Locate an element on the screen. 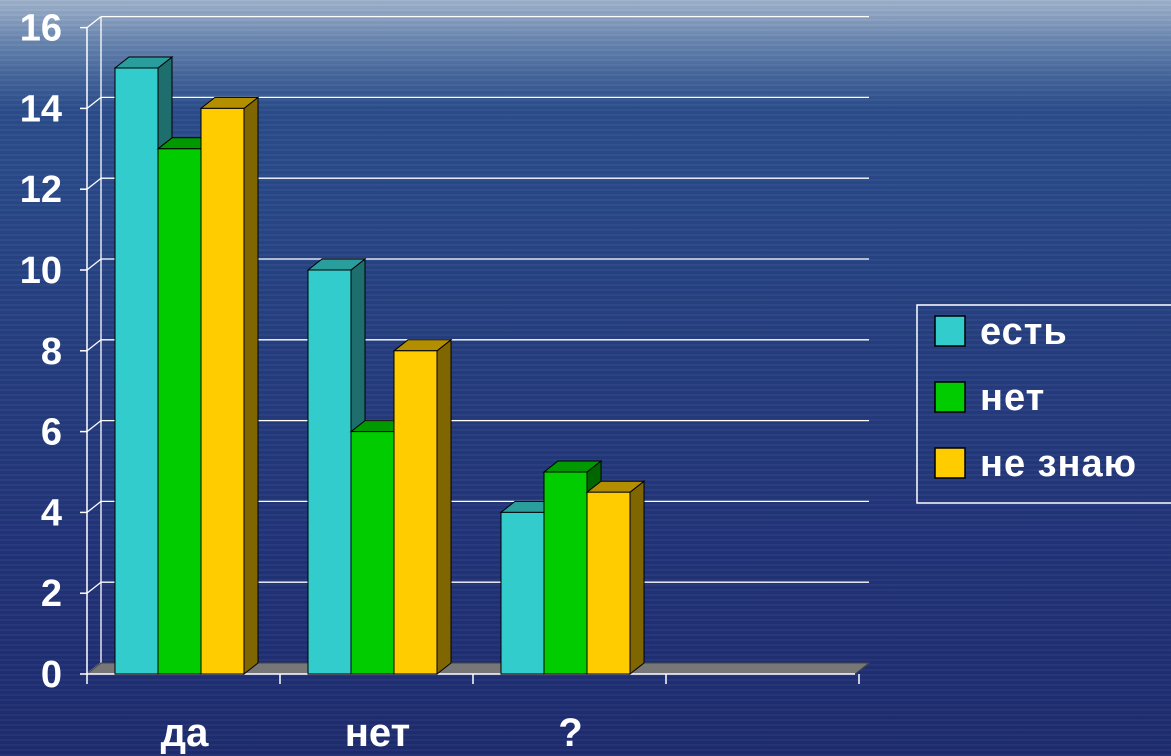 The height and width of the screenshot is (756, 1171). x-category-labels: да нет? is located at coordinates (372, 733).